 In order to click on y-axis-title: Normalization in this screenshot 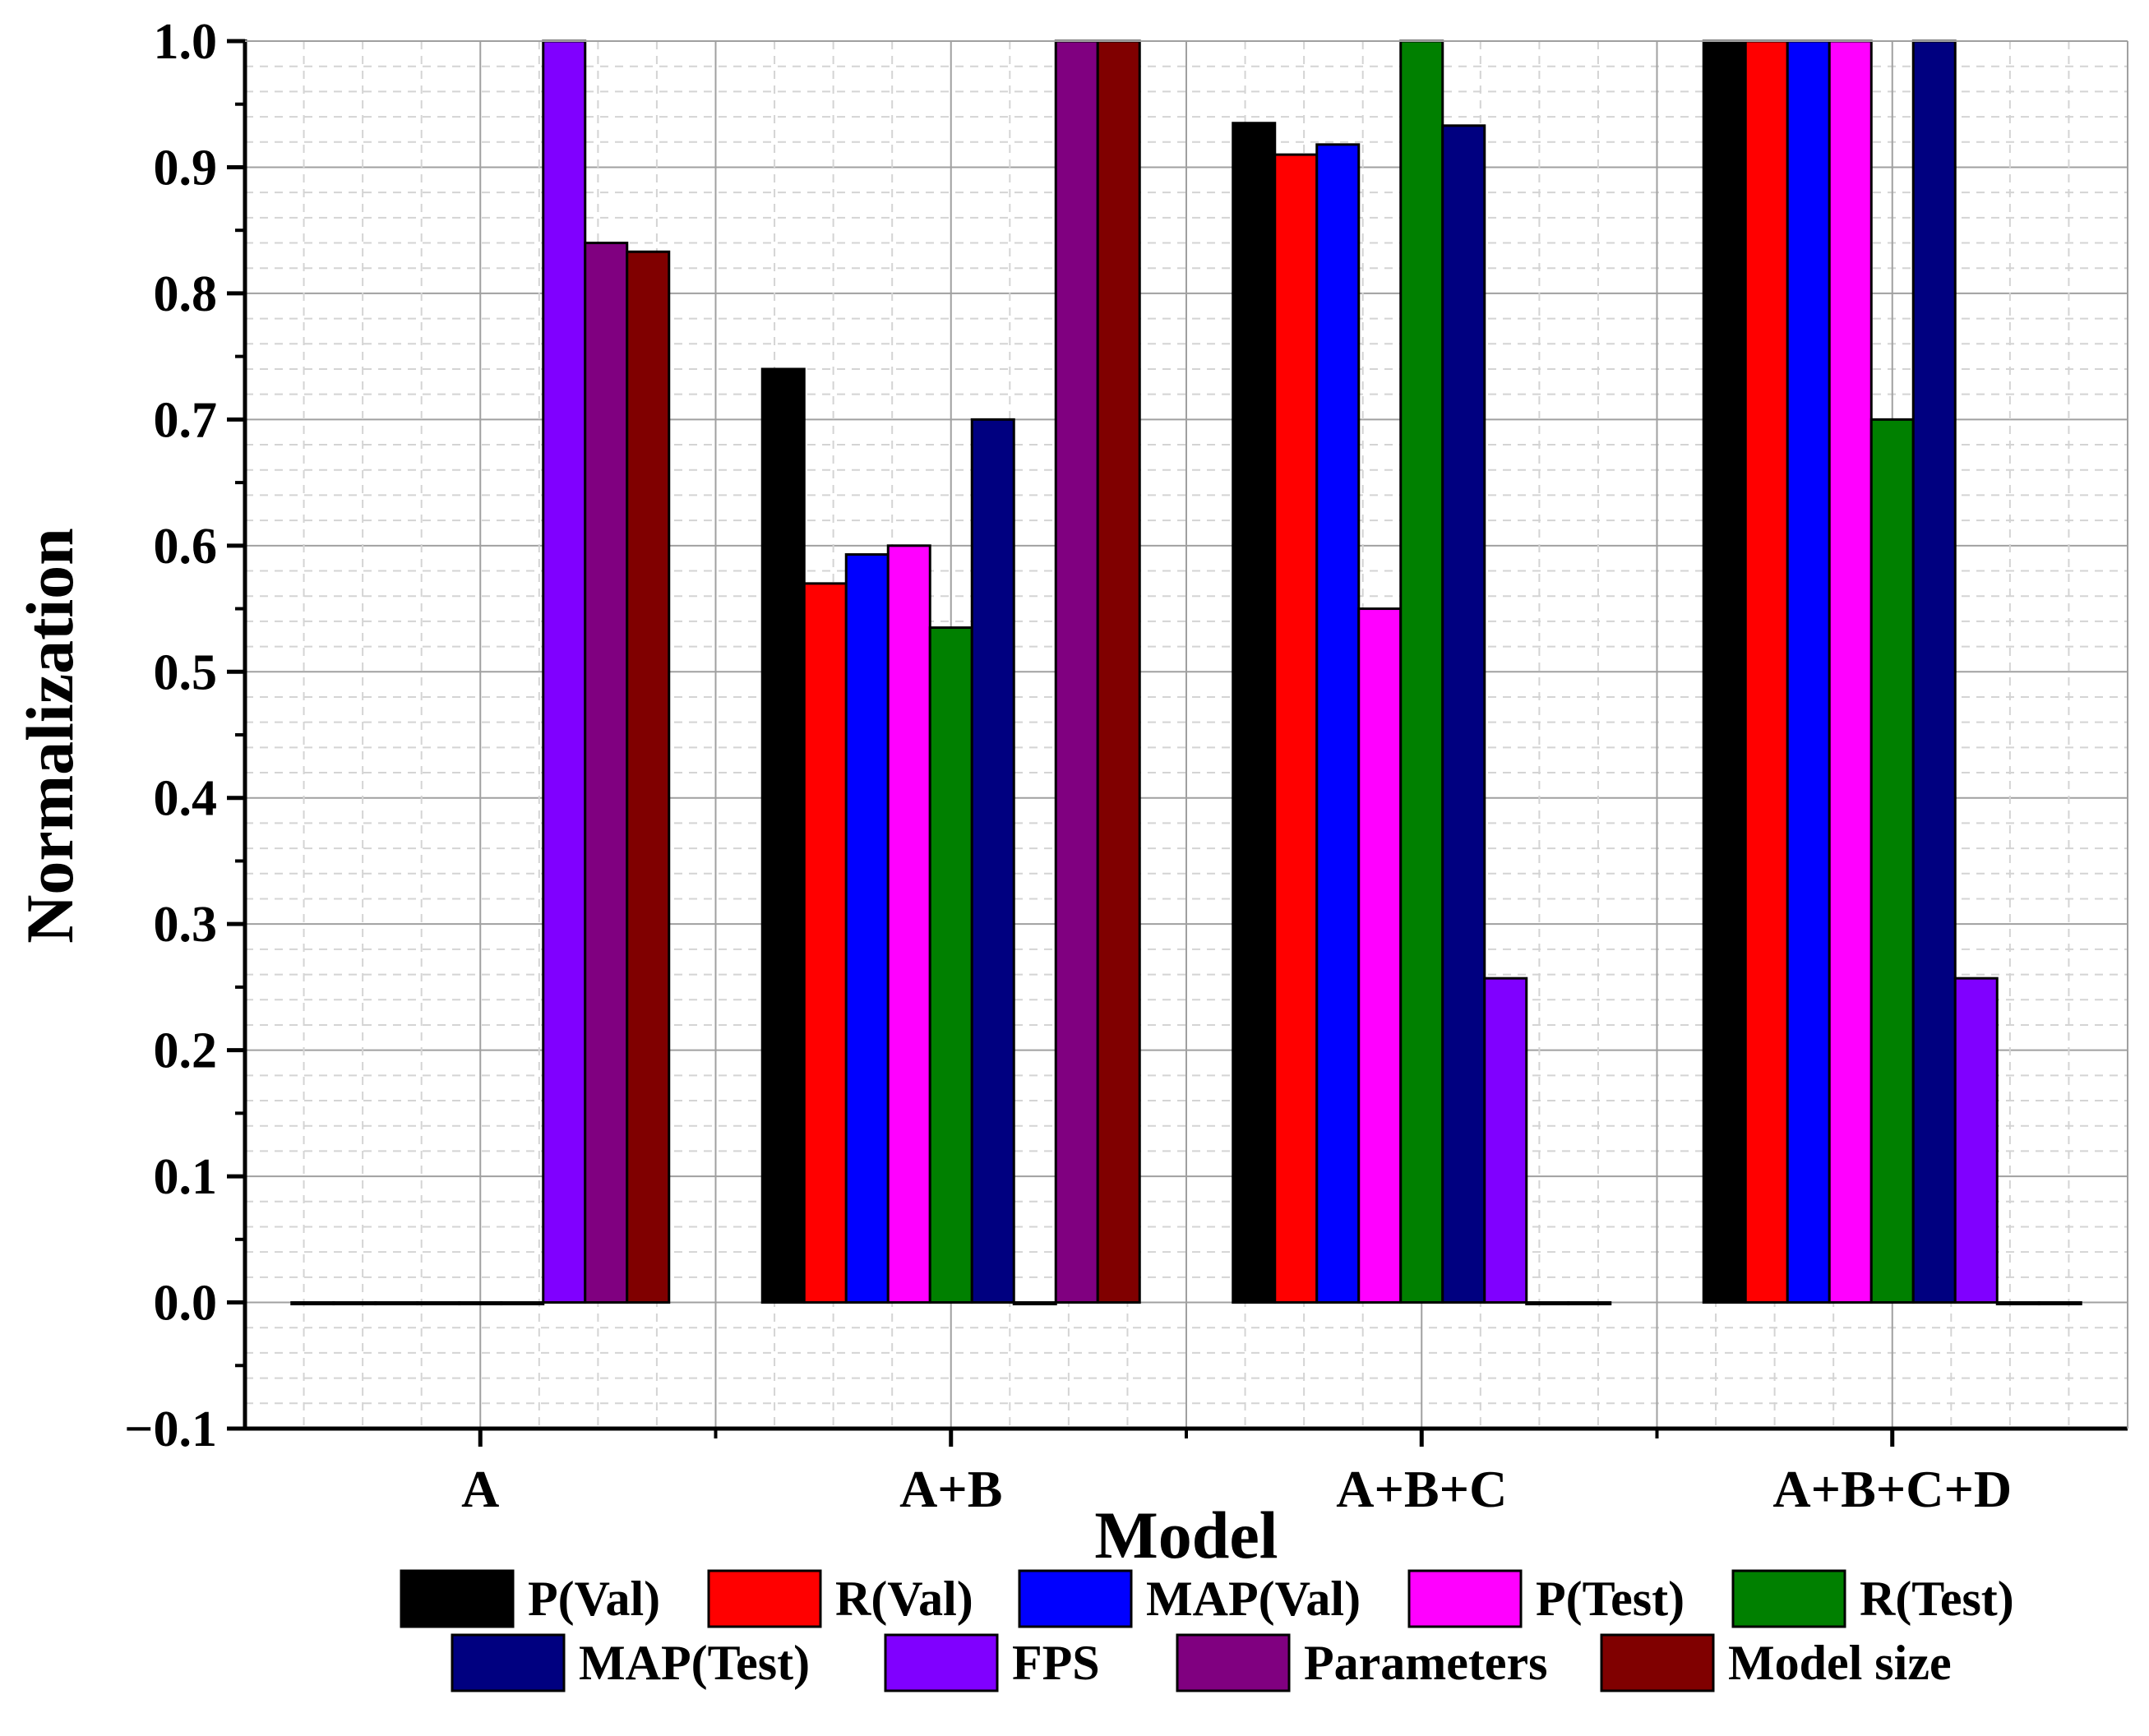, I will do `click(49, 736)`.